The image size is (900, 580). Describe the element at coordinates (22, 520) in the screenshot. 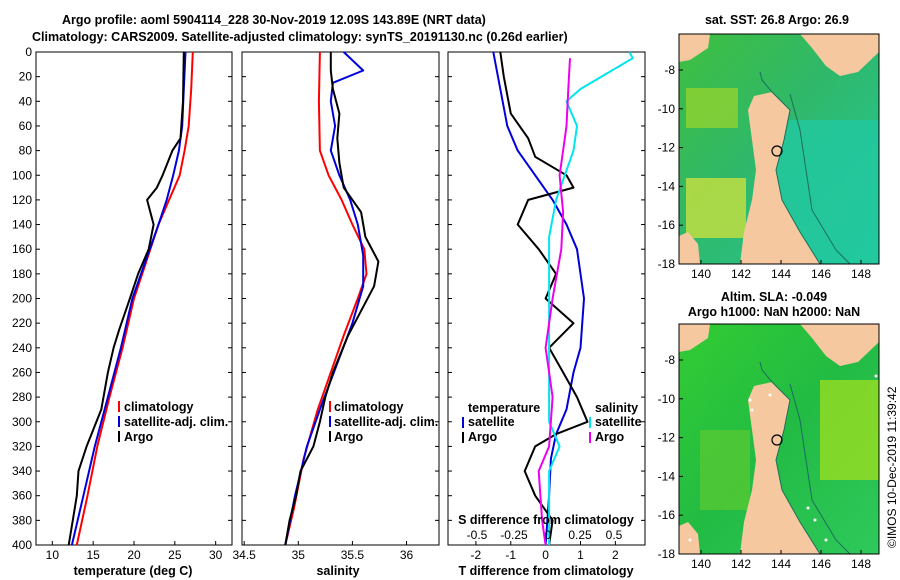

I see `depth-tick-label: 380` at that location.